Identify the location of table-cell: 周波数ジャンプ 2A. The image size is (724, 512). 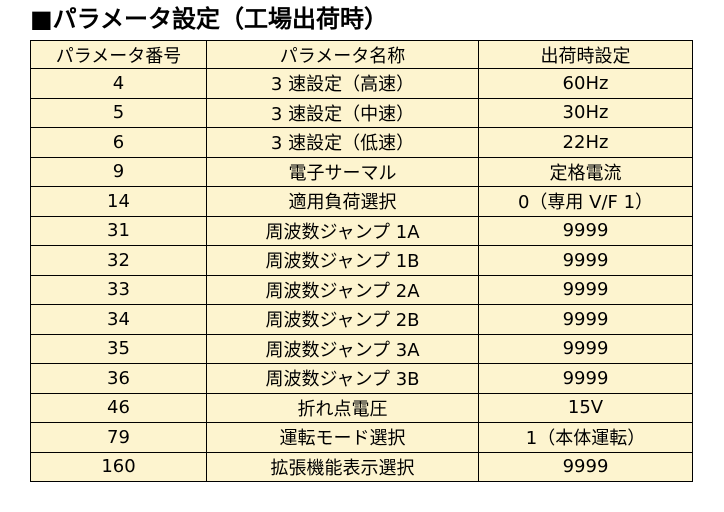
(342, 289).